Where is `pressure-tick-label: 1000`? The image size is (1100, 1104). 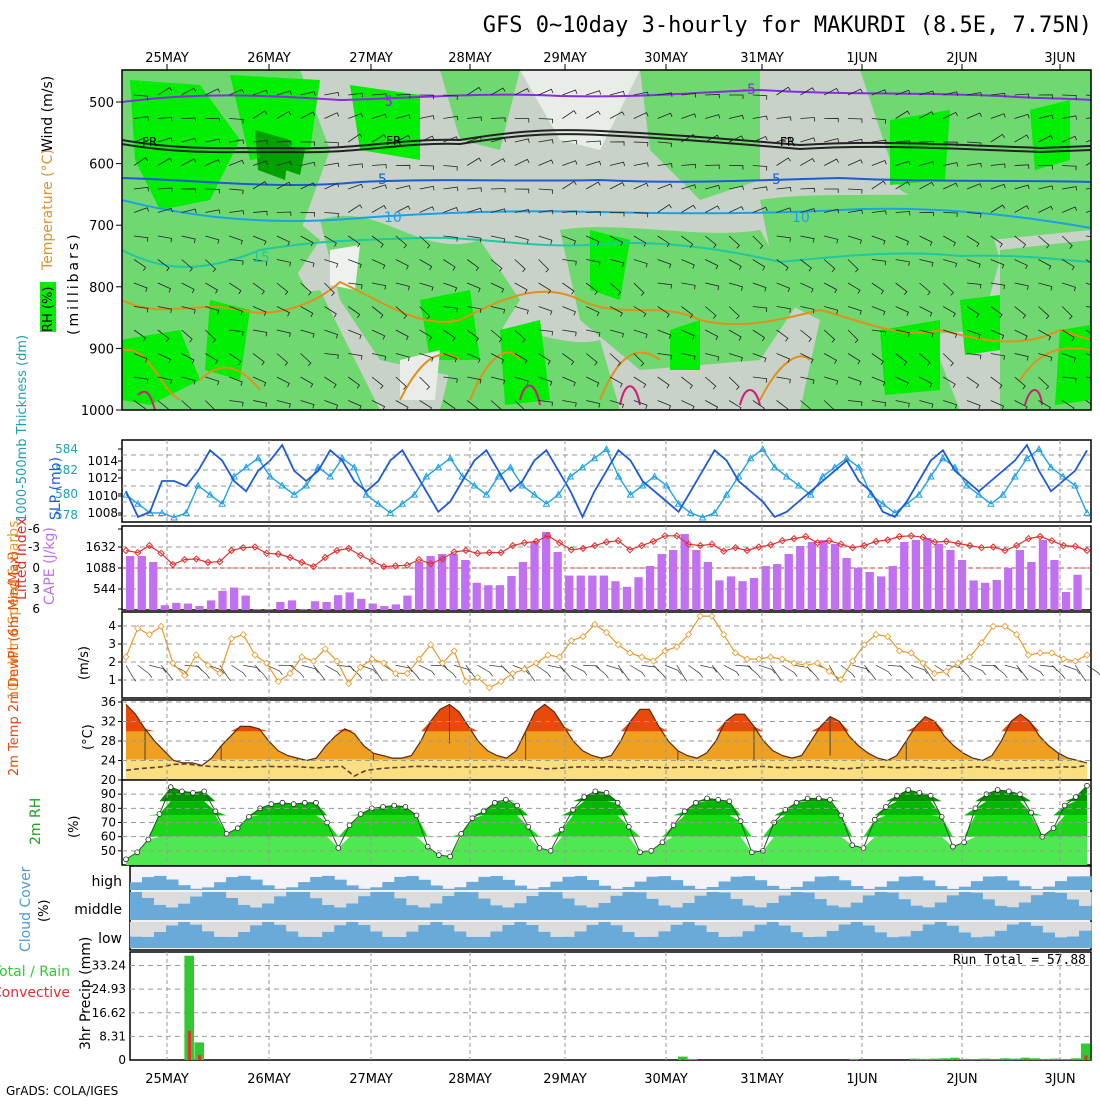
pressure-tick-label: 1000 is located at coordinates (97, 411).